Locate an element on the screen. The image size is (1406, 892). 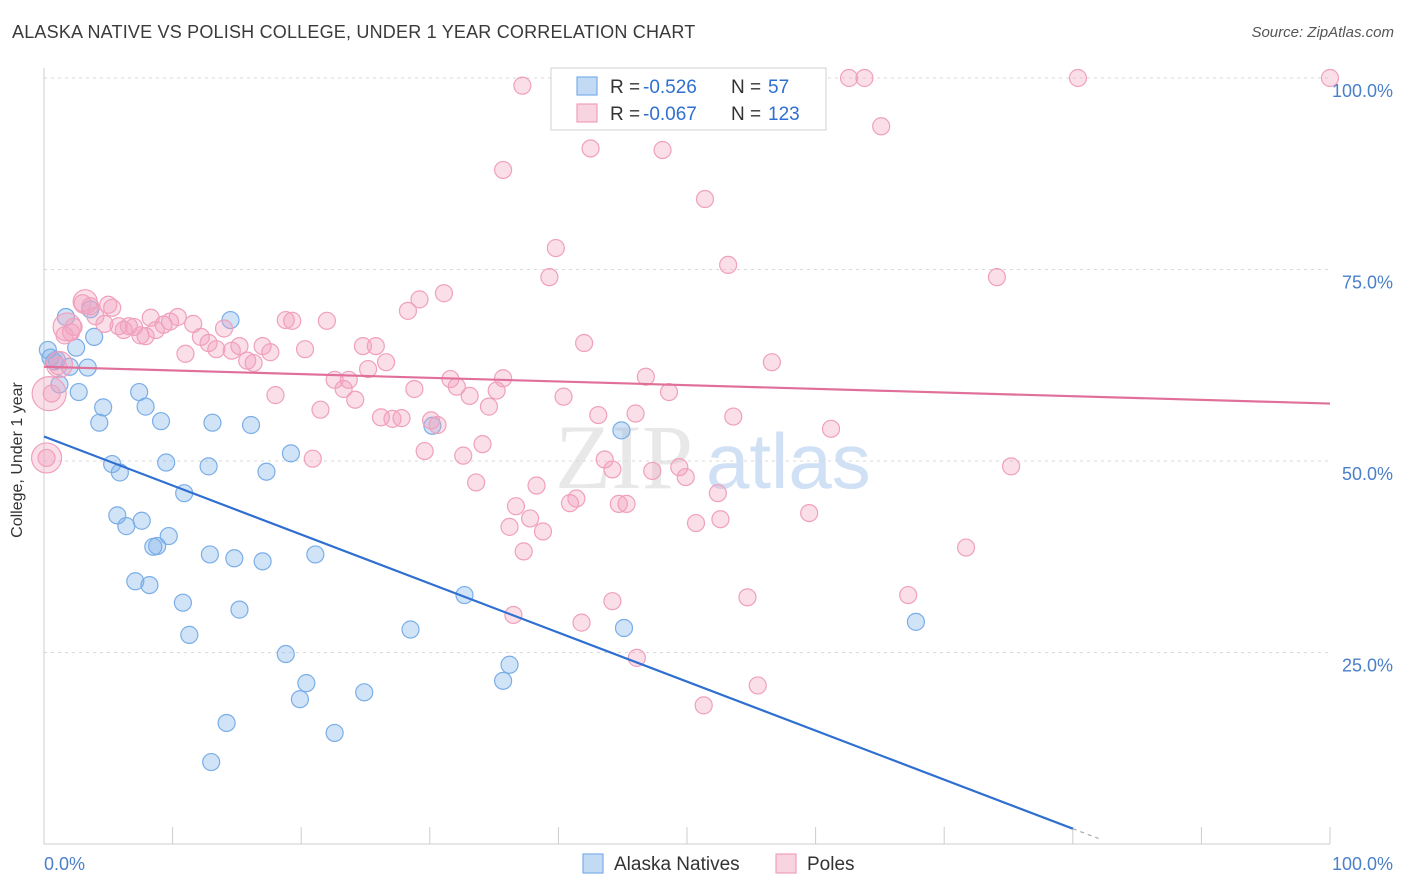
y-tick-label: 75.0% is located at coordinates (1367, 283).